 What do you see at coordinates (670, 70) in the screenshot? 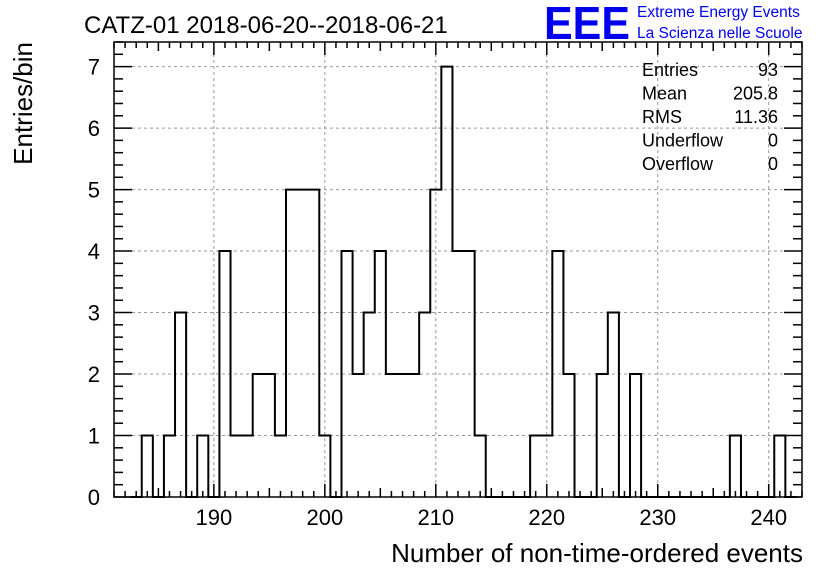
I see `stats-label: Entries` at bounding box center [670, 70].